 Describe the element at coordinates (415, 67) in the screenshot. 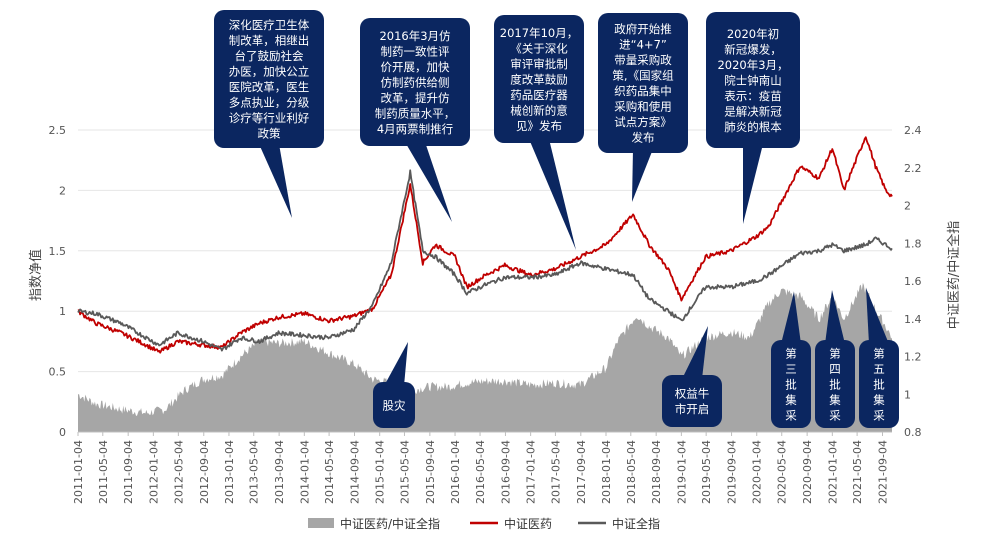

I see `callout-text-line: 价开展，加快` at that location.